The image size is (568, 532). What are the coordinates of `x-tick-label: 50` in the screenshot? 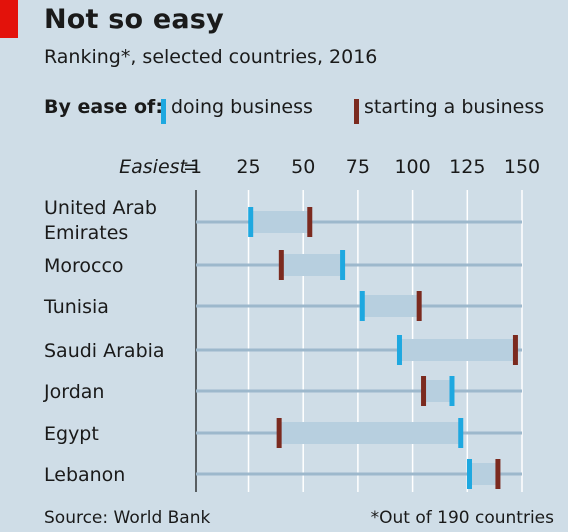 It's located at (303, 167).